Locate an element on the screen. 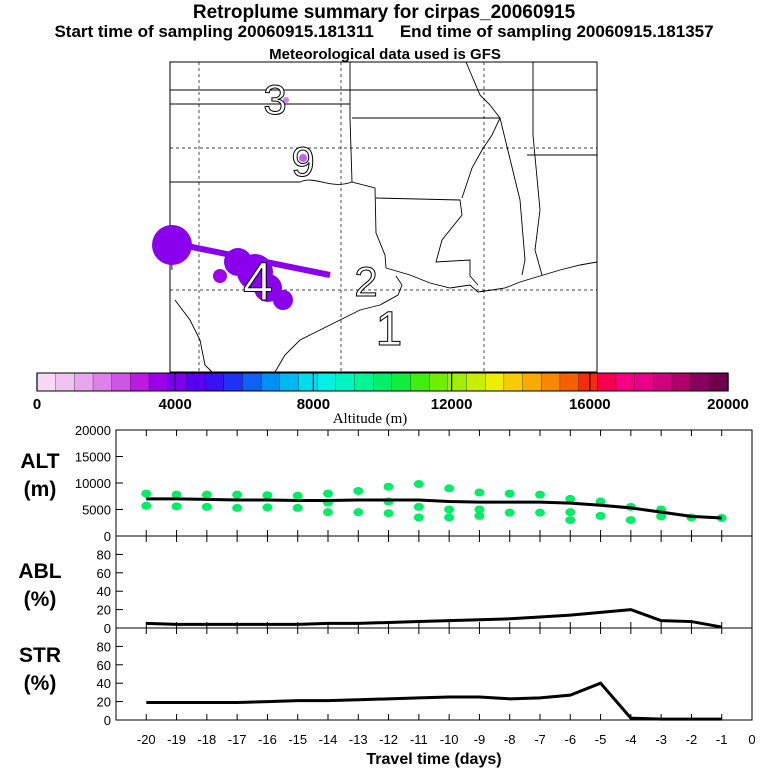 The image size is (768, 768). x-axis-label: Travel time (days) is located at coordinates (433, 759).